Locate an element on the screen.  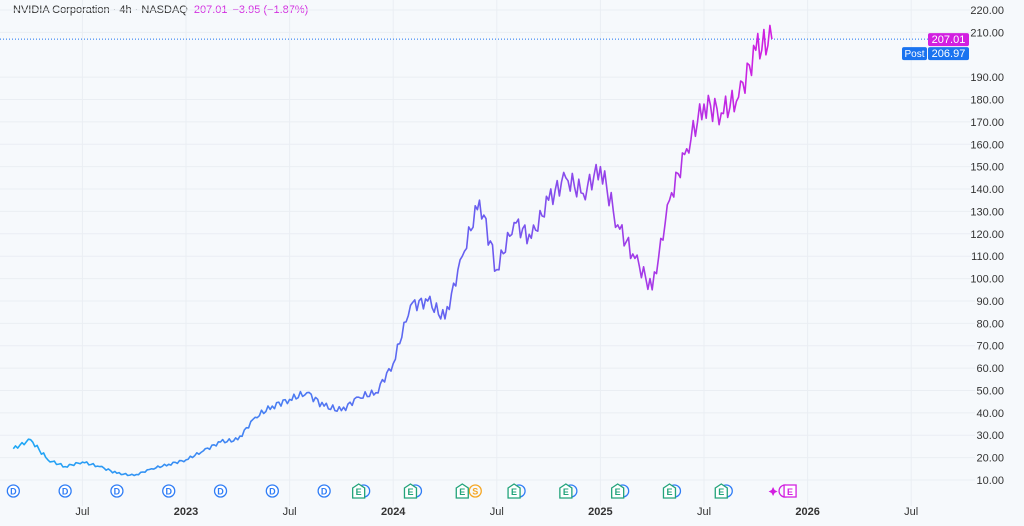
y-tick-label: 50.00 is located at coordinates (990, 391).